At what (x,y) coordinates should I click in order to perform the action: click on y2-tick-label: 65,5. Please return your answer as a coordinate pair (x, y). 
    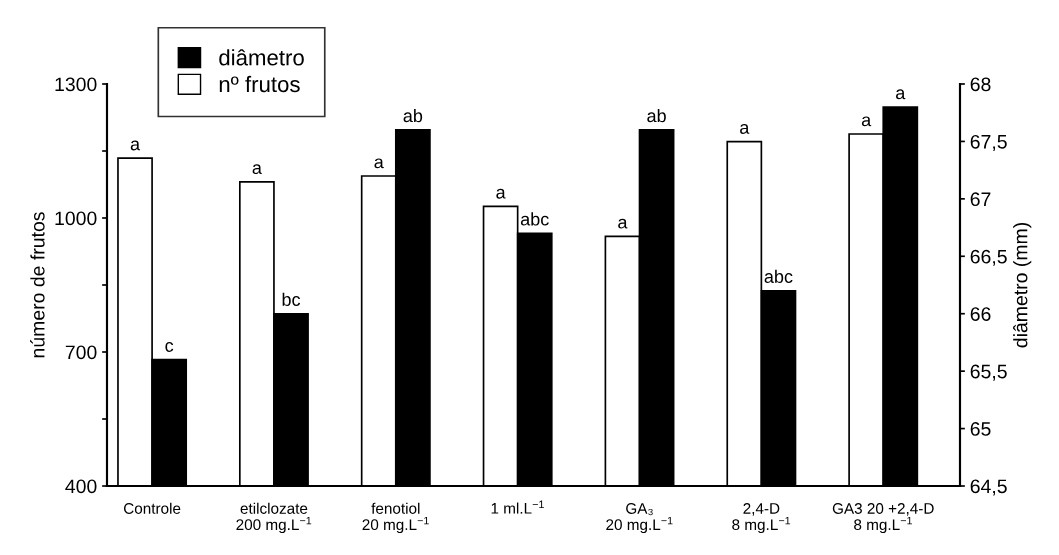
    Looking at the image, I should click on (988, 372).